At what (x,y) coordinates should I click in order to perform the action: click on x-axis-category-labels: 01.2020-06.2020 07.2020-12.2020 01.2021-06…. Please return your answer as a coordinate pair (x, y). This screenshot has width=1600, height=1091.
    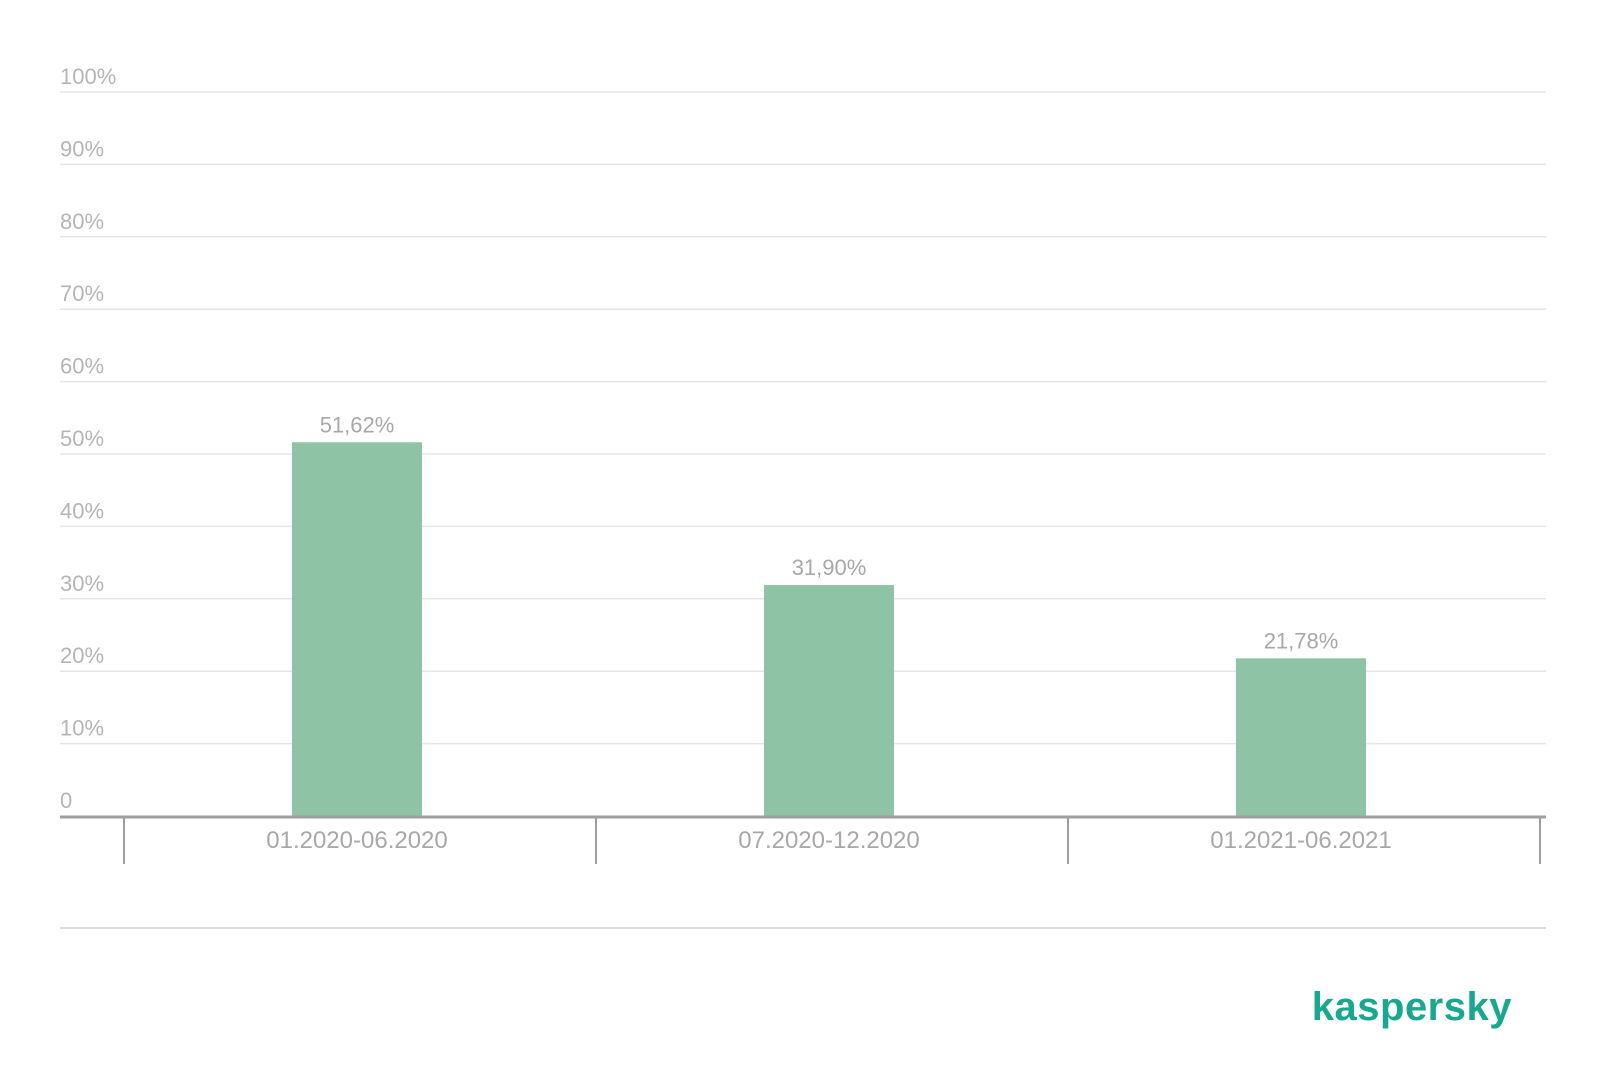
    Looking at the image, I should click on (829, 840).